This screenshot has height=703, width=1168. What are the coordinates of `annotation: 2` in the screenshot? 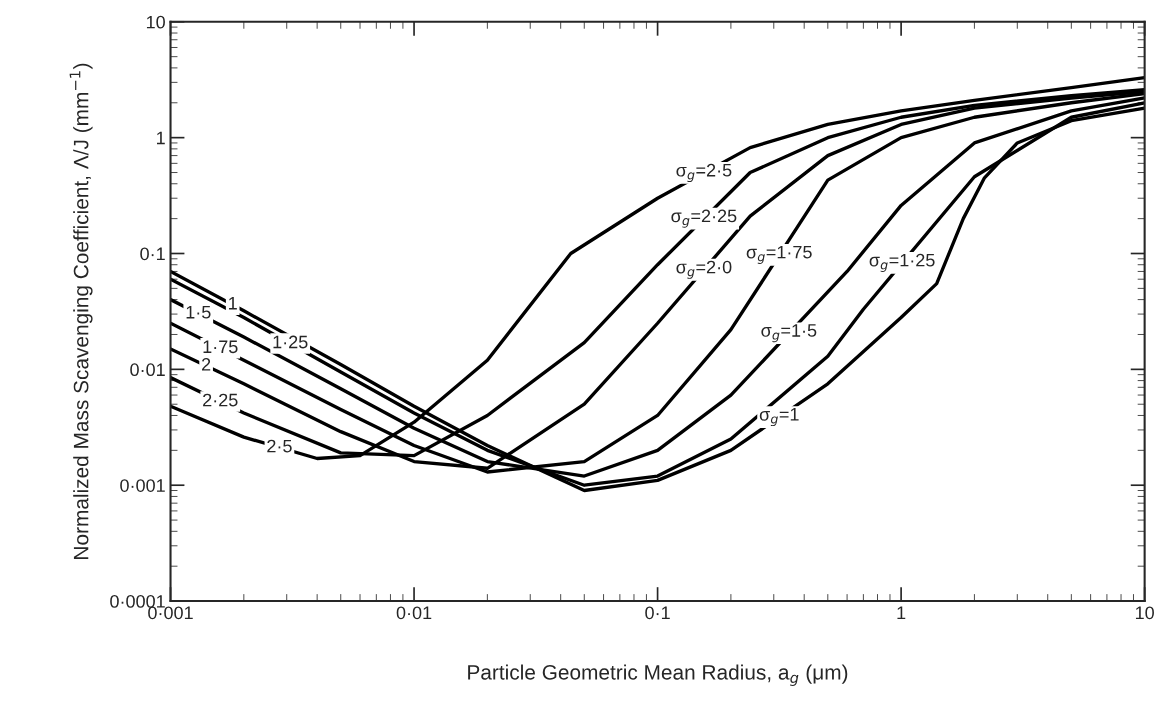 It's located at (206, 364).